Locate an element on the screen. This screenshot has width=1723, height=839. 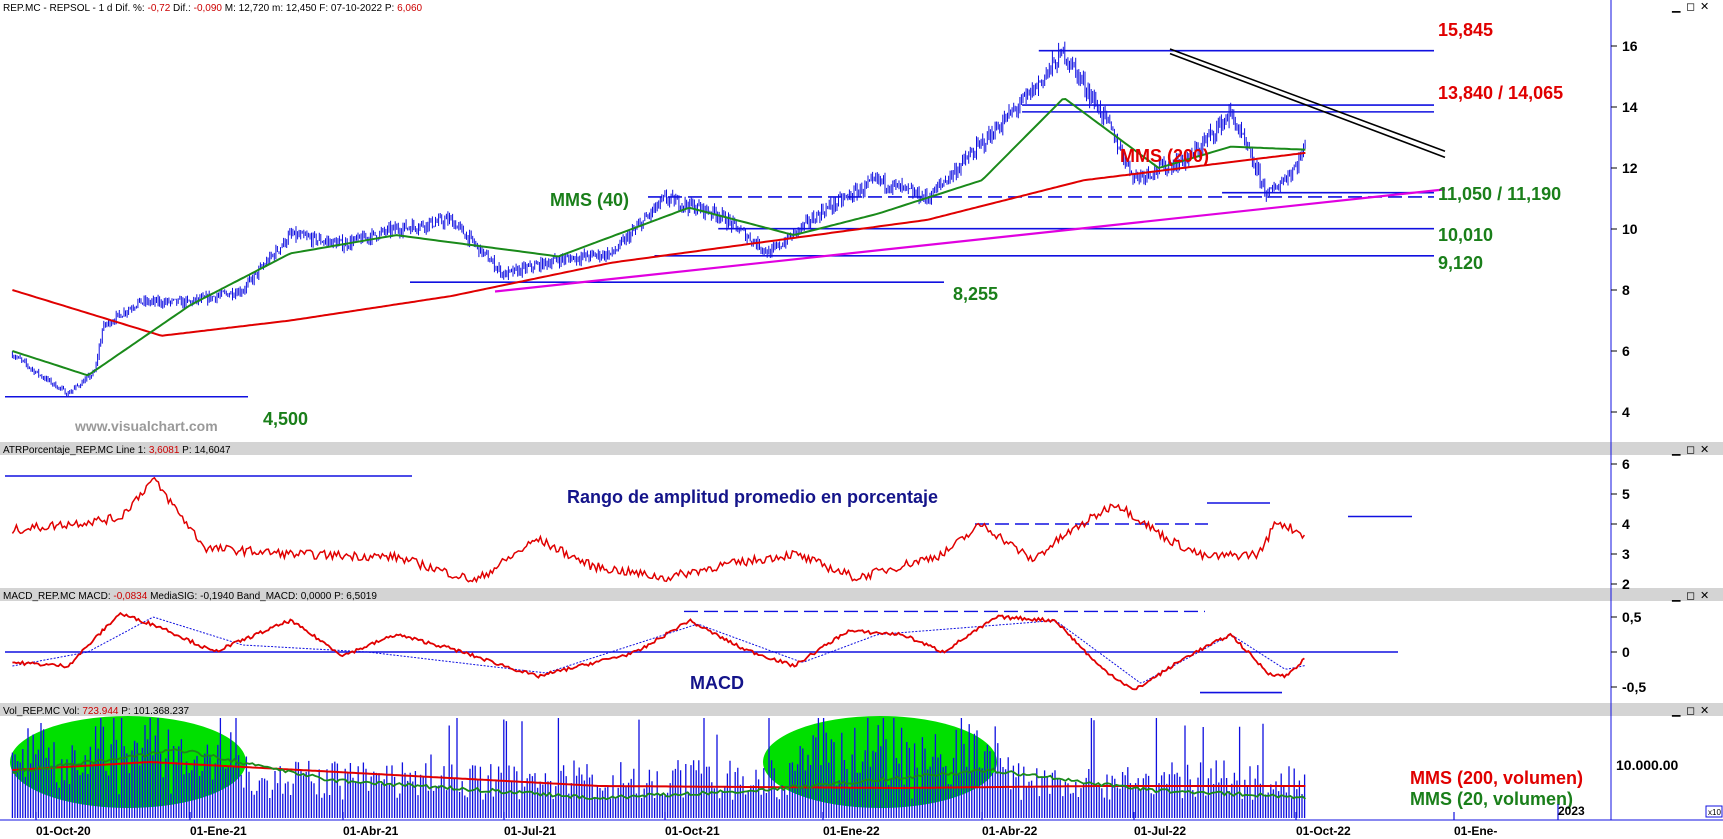
volume-panel-header: Vol_REP.MC Vol: 723.944 P: 101.368.237 is located at coordinates (96, 711).